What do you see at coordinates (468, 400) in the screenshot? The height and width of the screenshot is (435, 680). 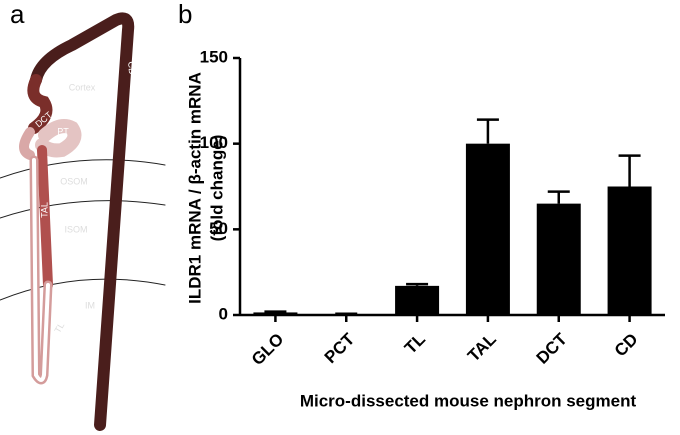 I see `x-axis-label: Micro-dissected mouse nephron segment` at bounding box center [468, 400].